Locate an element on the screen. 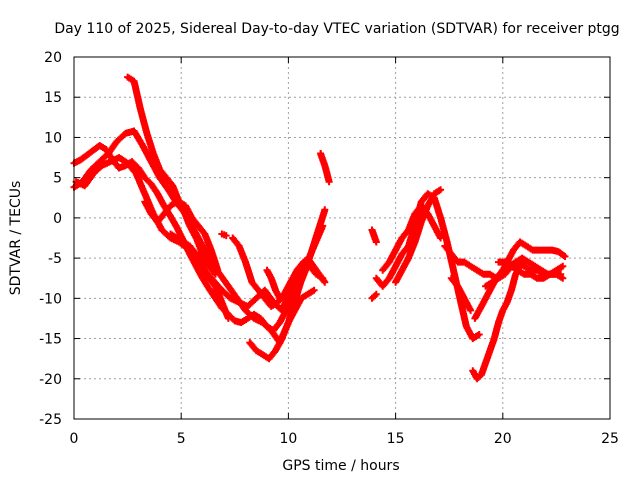 The width and height of the screenshot is (640, 480). y-axis-label: SDTVAR / TECUs is located at coordinates (16, 238).